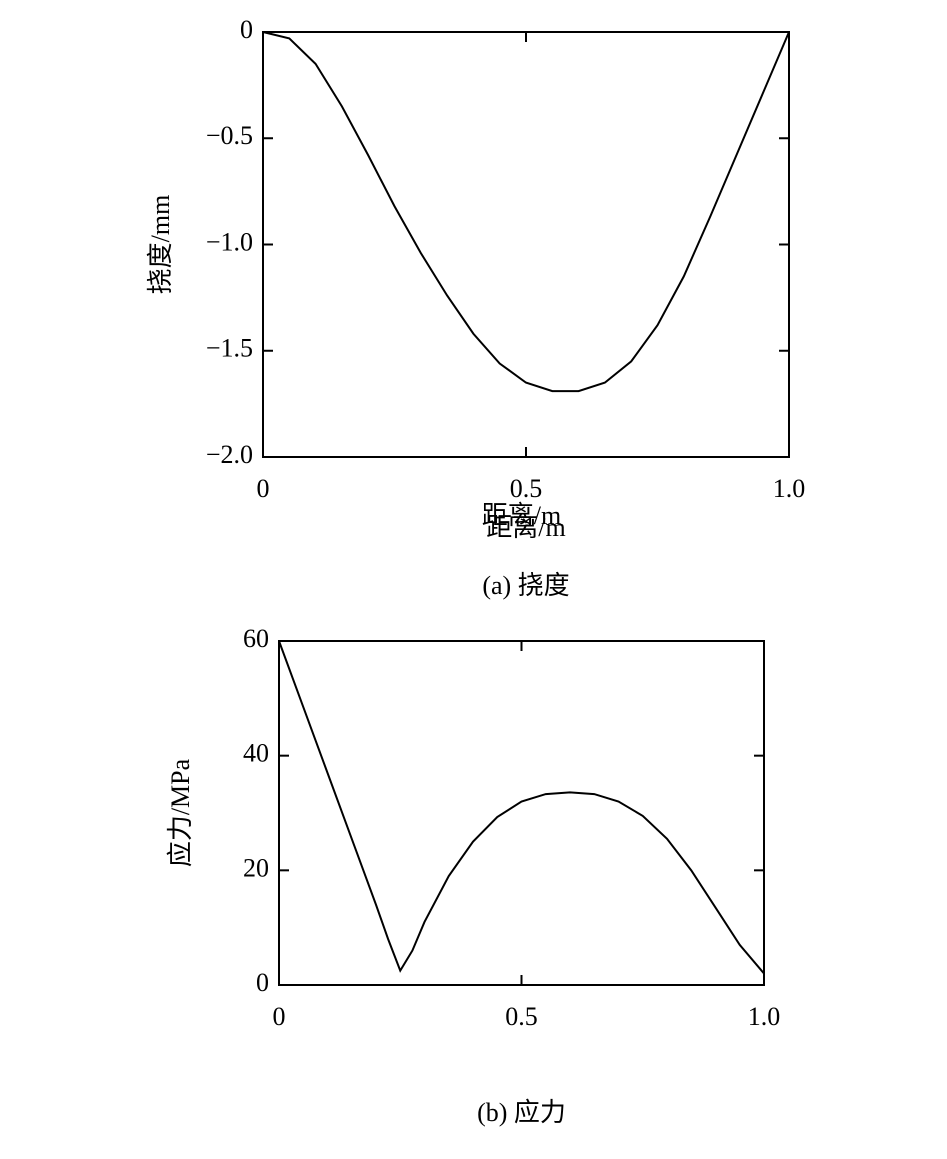  Describe the element at coordinates (160, 245) in the screenshot. I see `y-axis-label: 挠度/mm` at that location.